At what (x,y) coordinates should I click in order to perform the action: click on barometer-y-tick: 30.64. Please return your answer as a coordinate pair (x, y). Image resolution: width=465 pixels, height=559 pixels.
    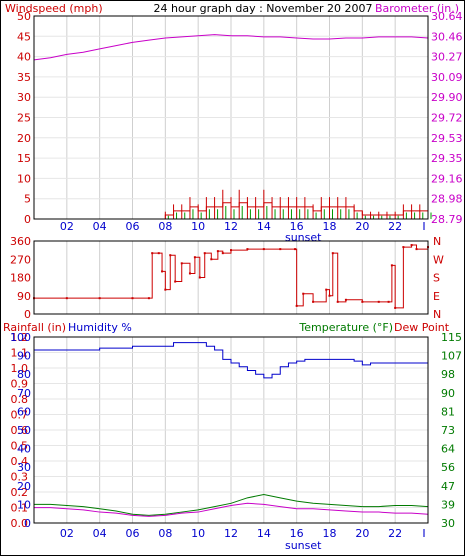
    Looking at the image, I should click on (447, 16).